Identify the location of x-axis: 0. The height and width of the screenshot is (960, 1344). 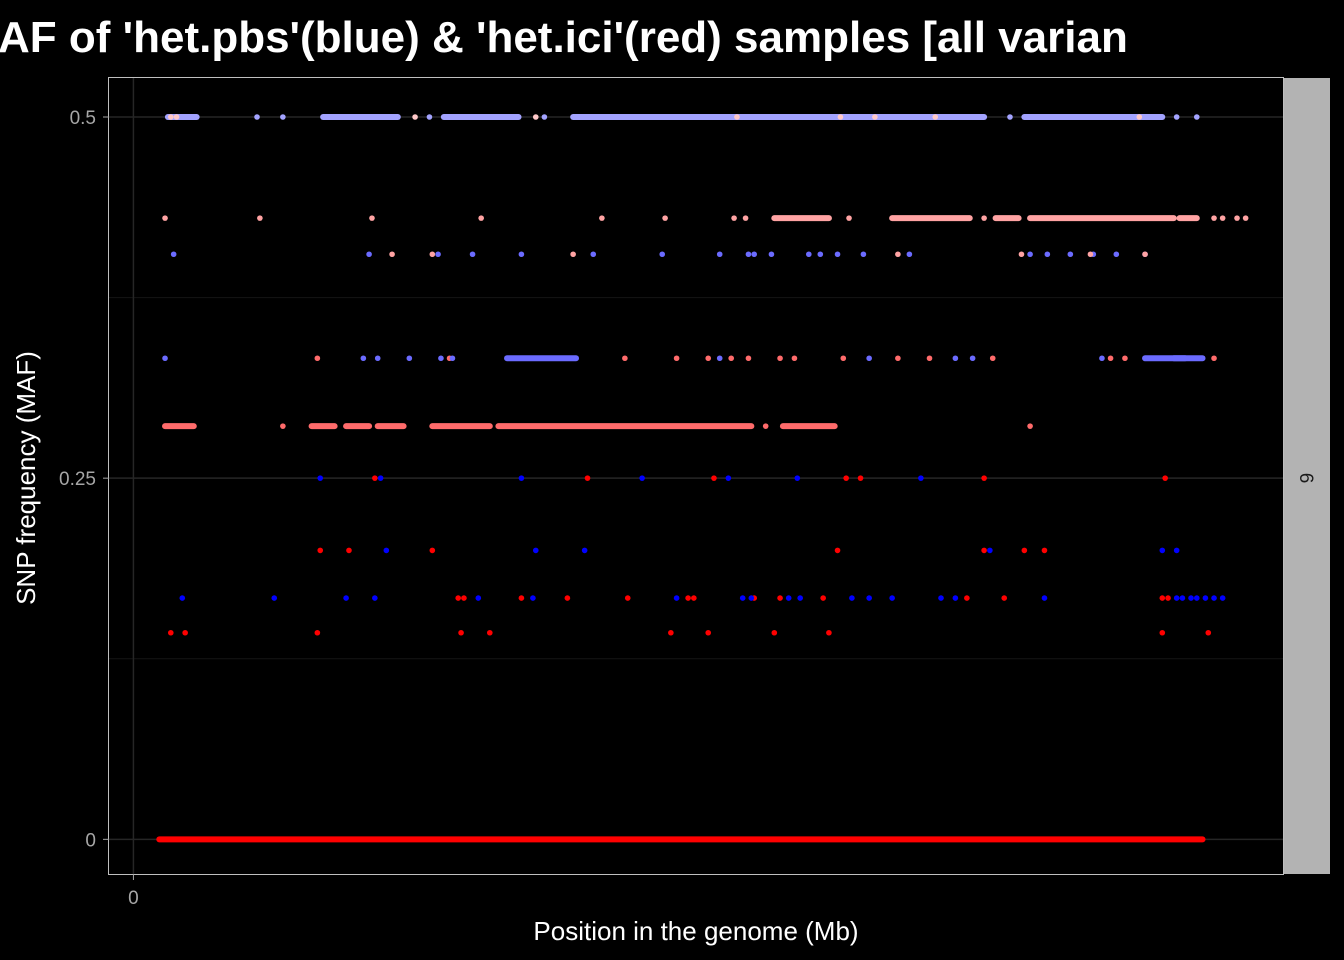
(133, 891).